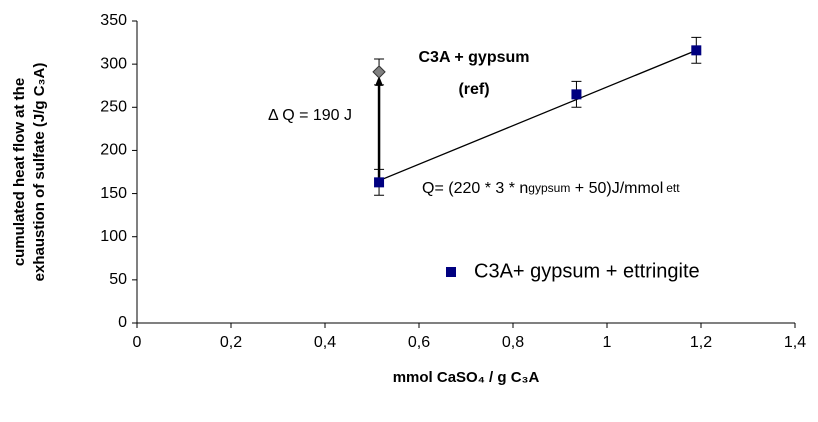 The image size is (818, 422). What do you see at coordinates (537, 115) in the screenshot?
I see `trendline` at bounding box center [537, 115].